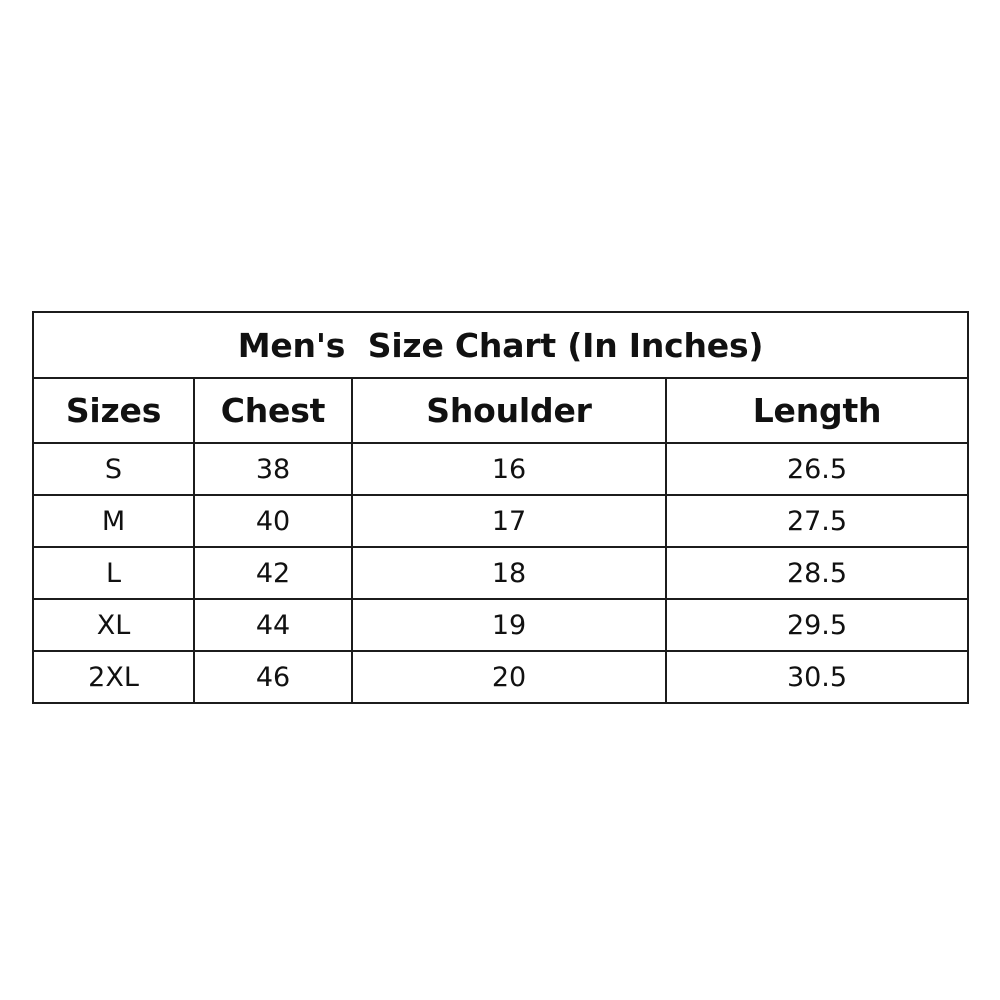  What do you see at coordinates (817, 677) in the screenshot?
I see `cell-length: 30.5` at bounding box center [817, 677].